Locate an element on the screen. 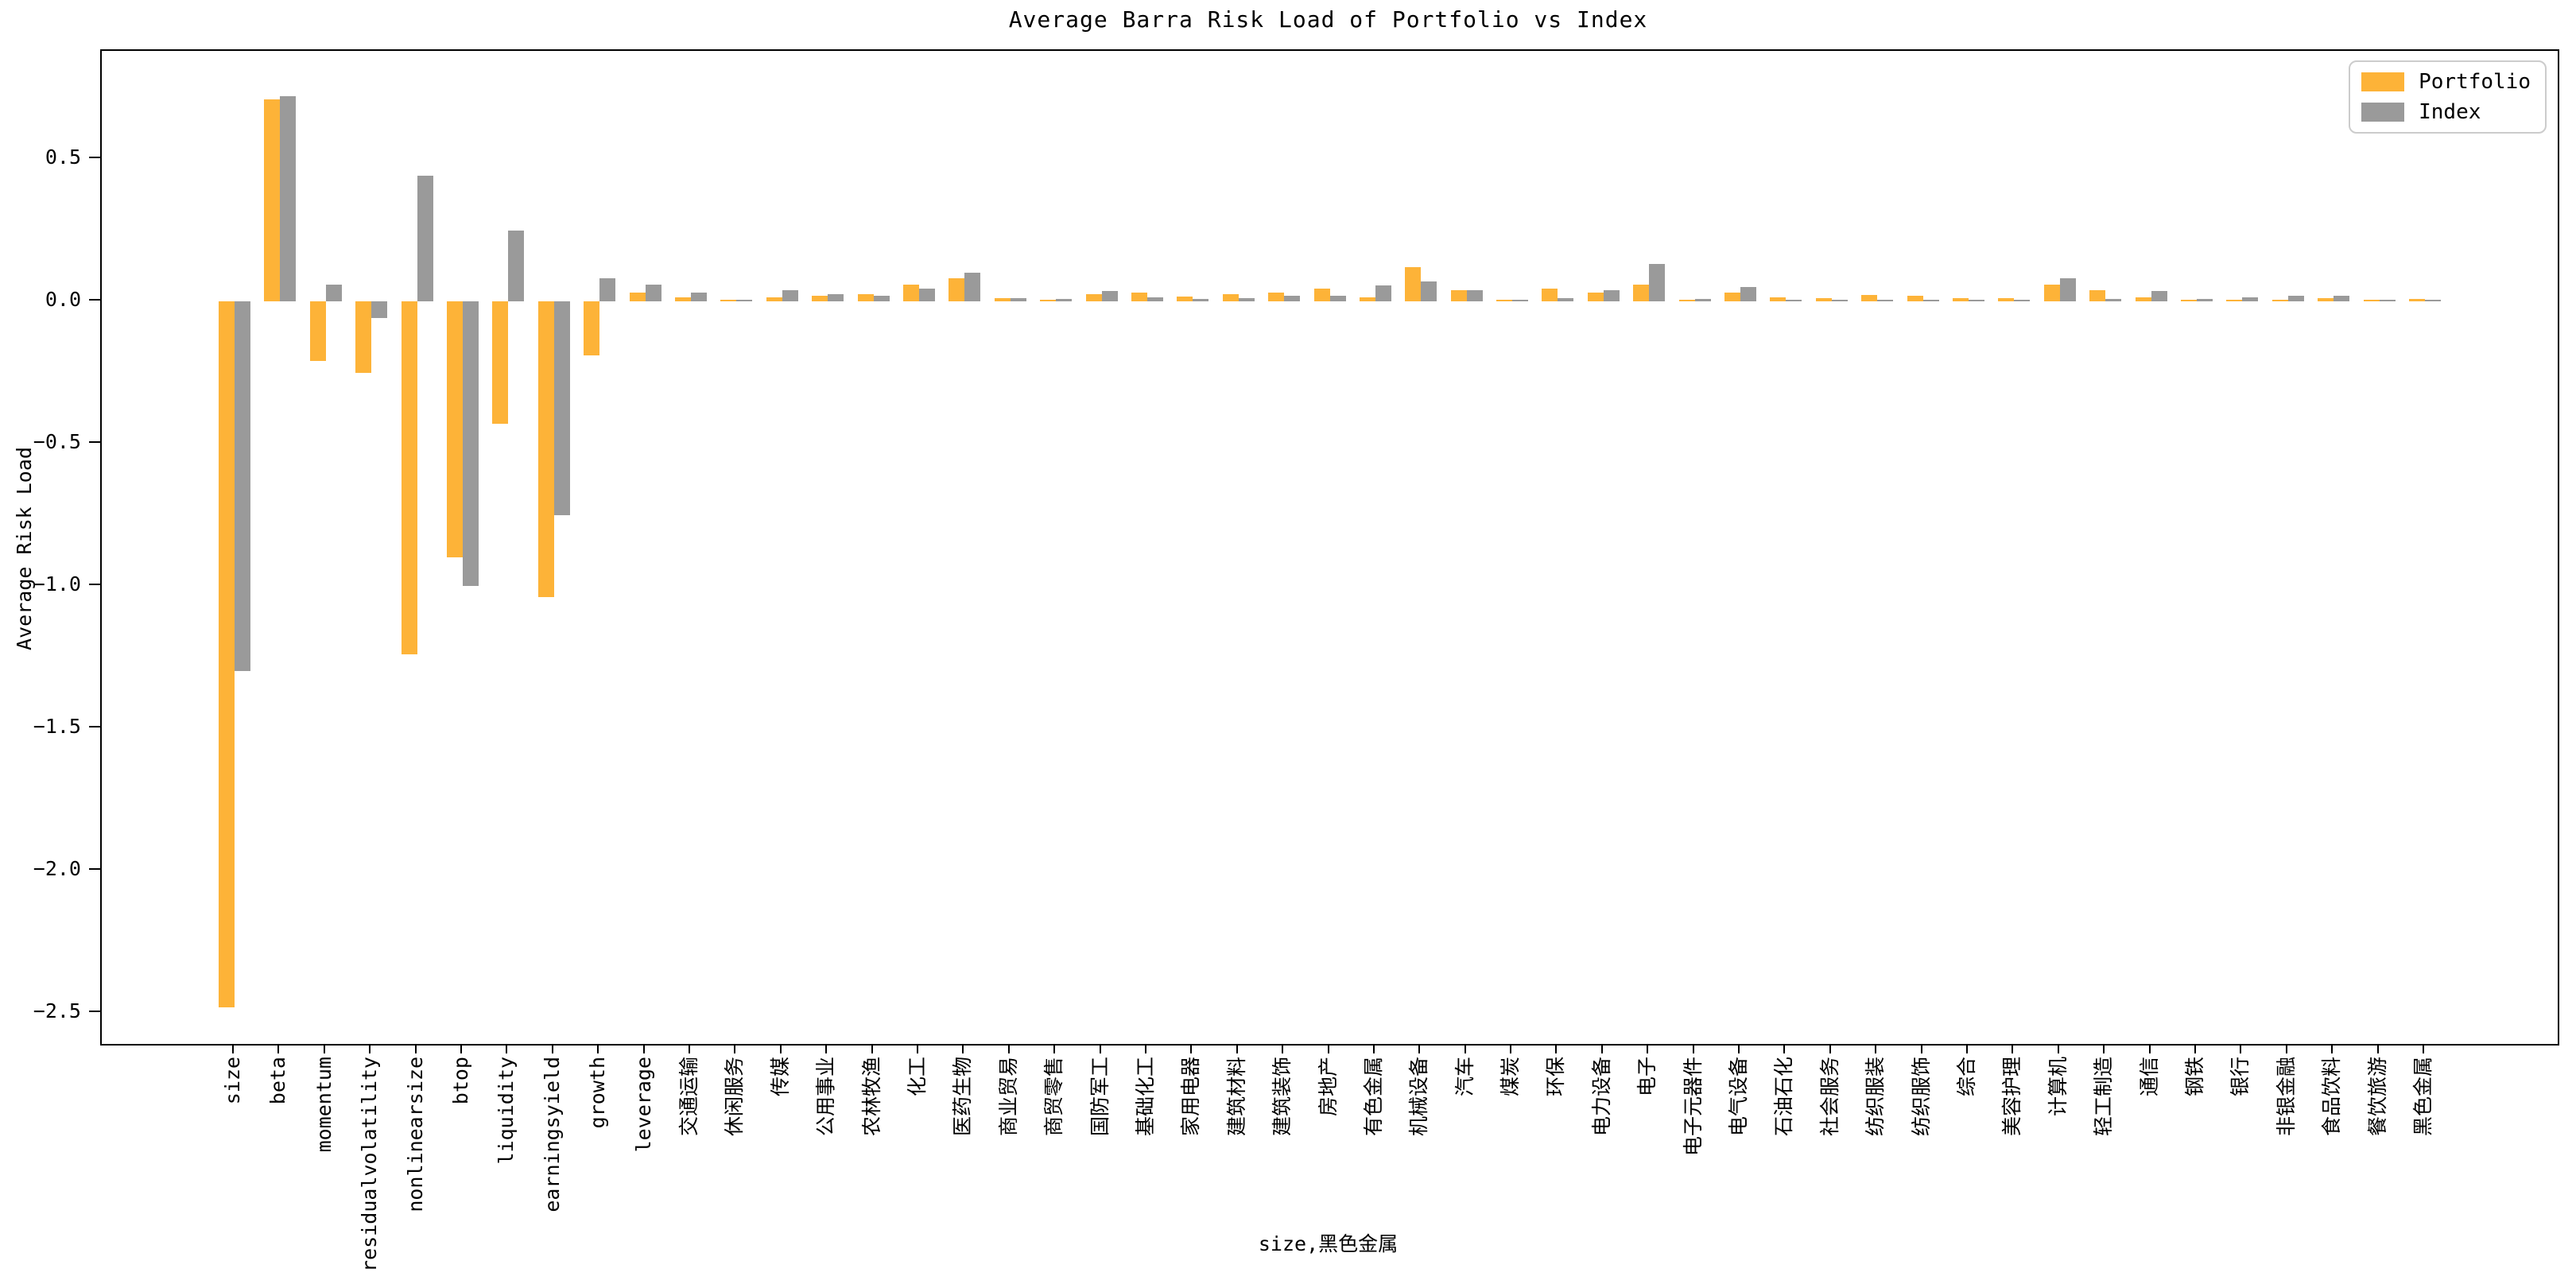 Image resolution: width=2576 pixels, height=1288 pixels. bar-portfolio-餐饮旅游 is located at coordinates (2371, 301).